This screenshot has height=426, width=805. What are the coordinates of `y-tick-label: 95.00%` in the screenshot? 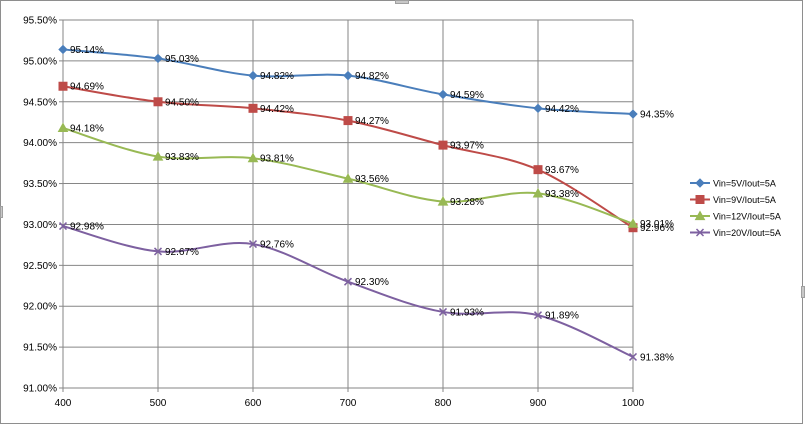 It's located at (40, 61).